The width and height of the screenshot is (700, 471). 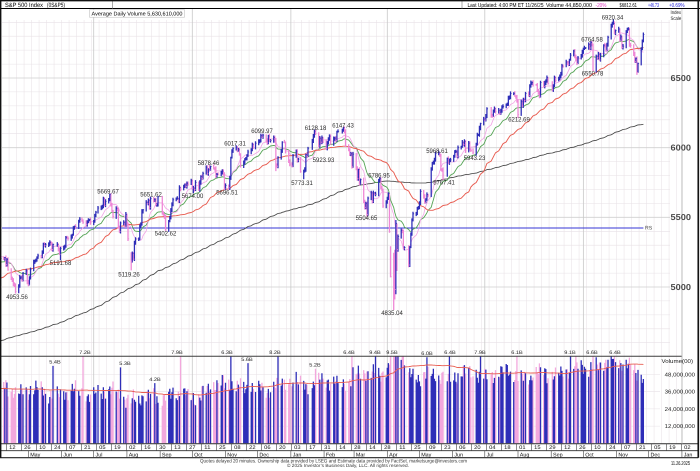 I want to click on svg-text: Nov, so click(x=232, y=455).